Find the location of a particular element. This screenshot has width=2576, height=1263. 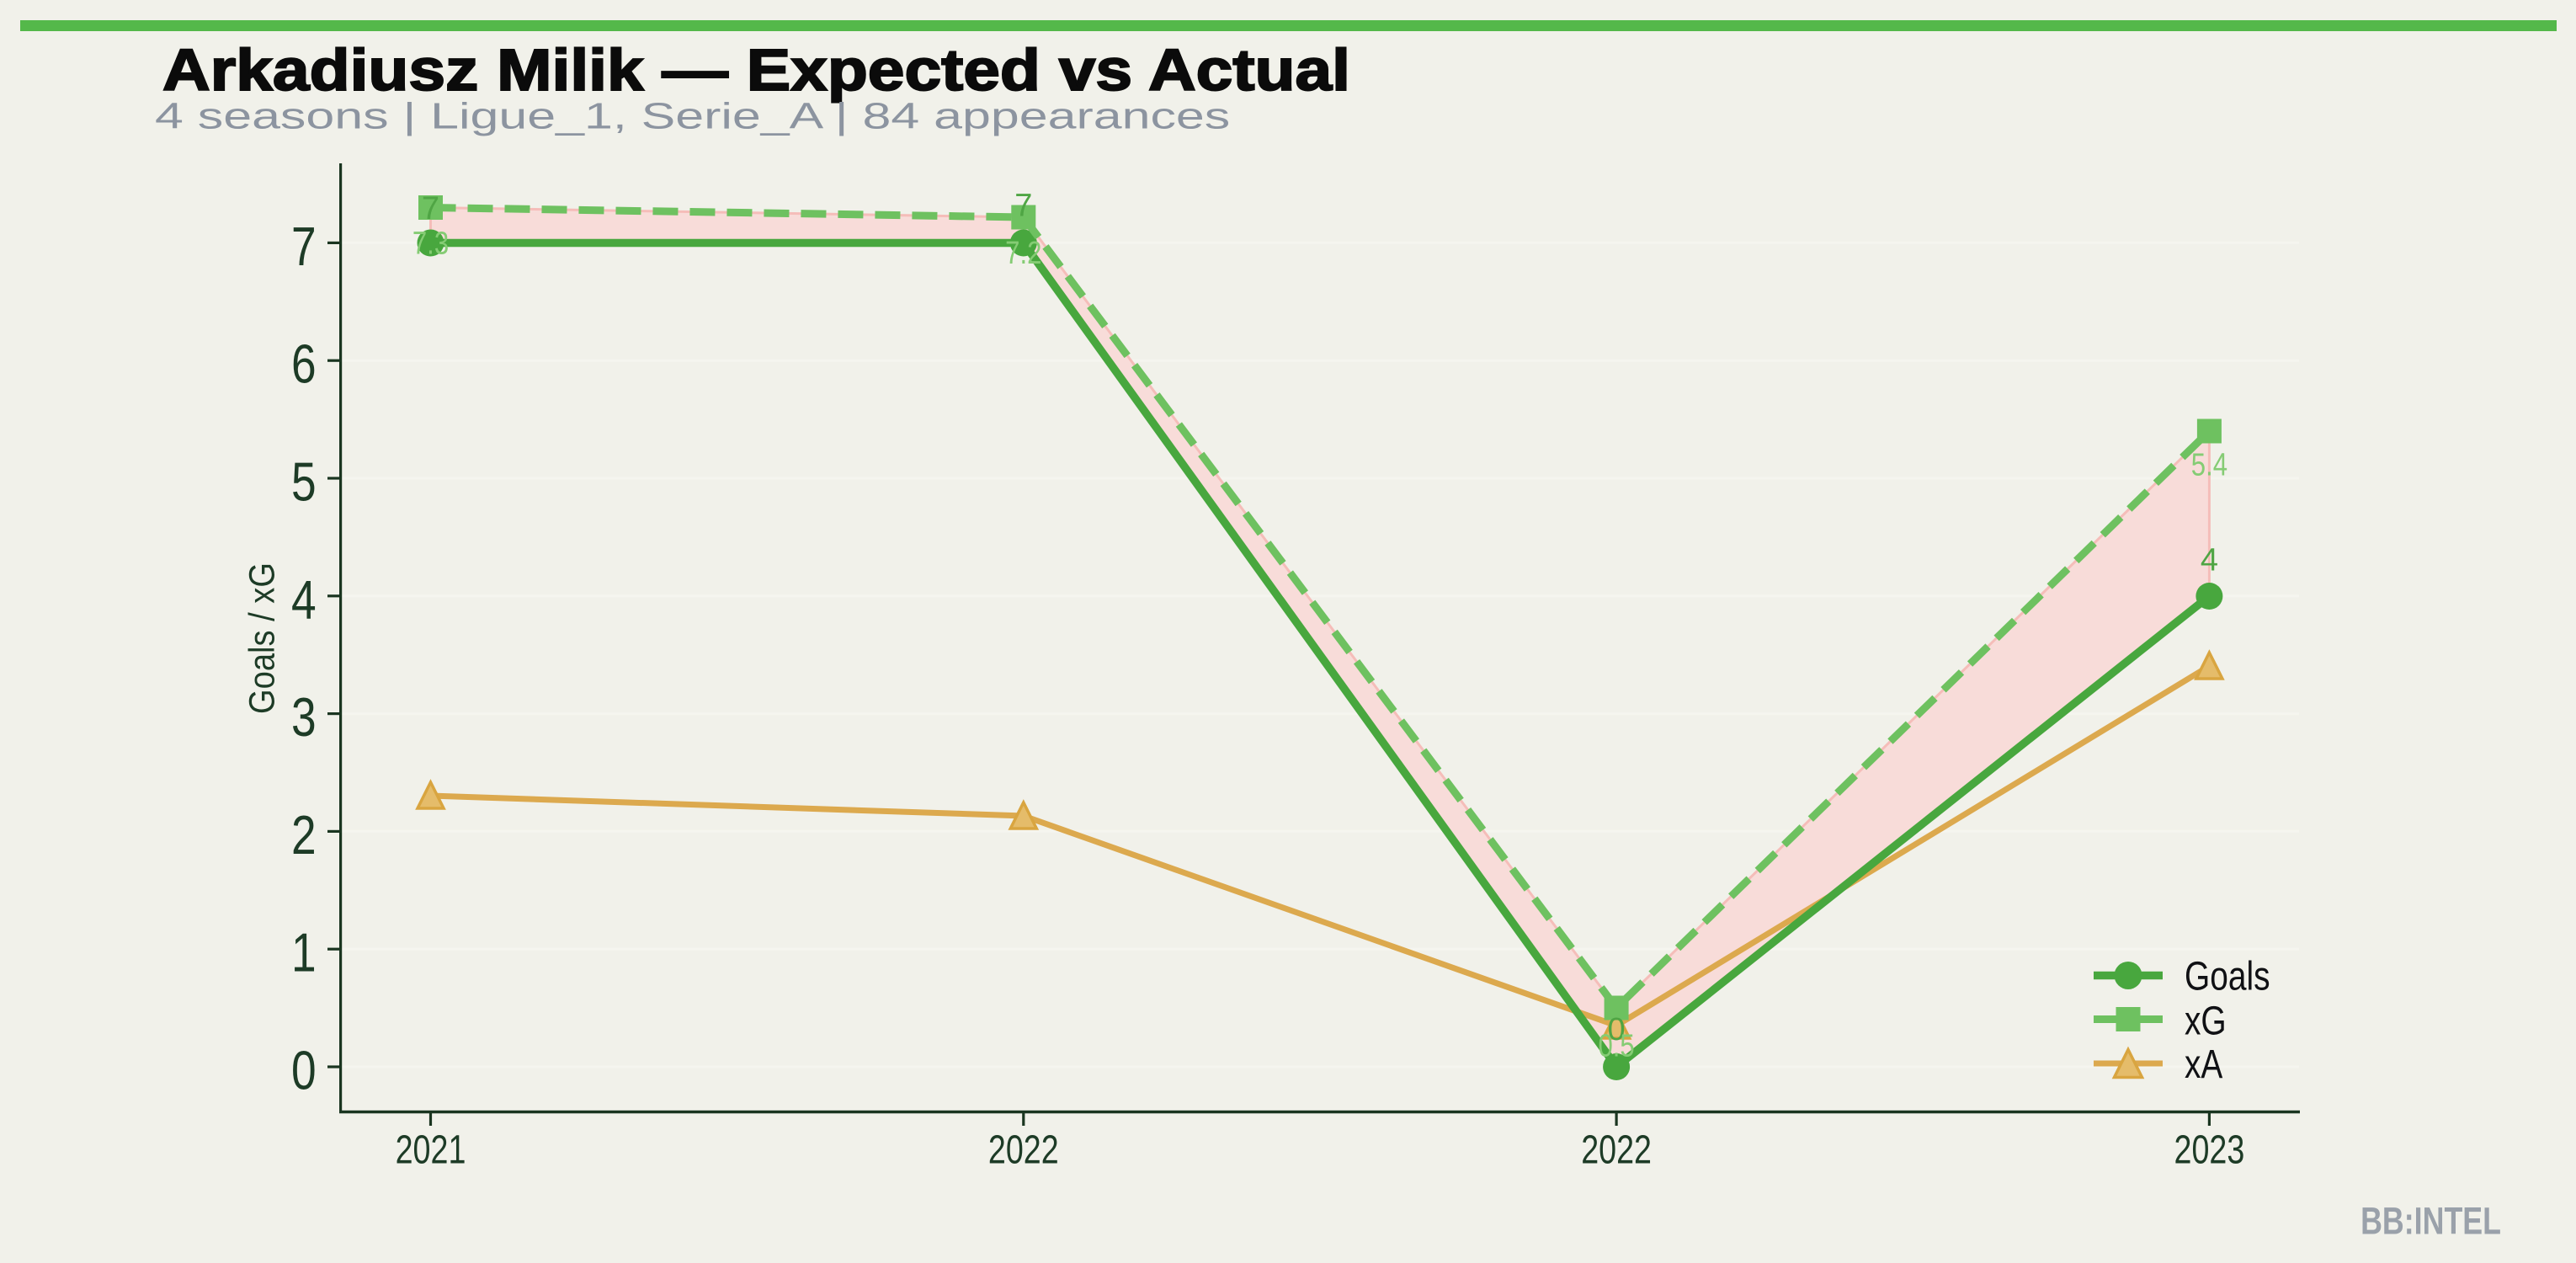

svg-text: xG is located at coordinates (2206, 1021).